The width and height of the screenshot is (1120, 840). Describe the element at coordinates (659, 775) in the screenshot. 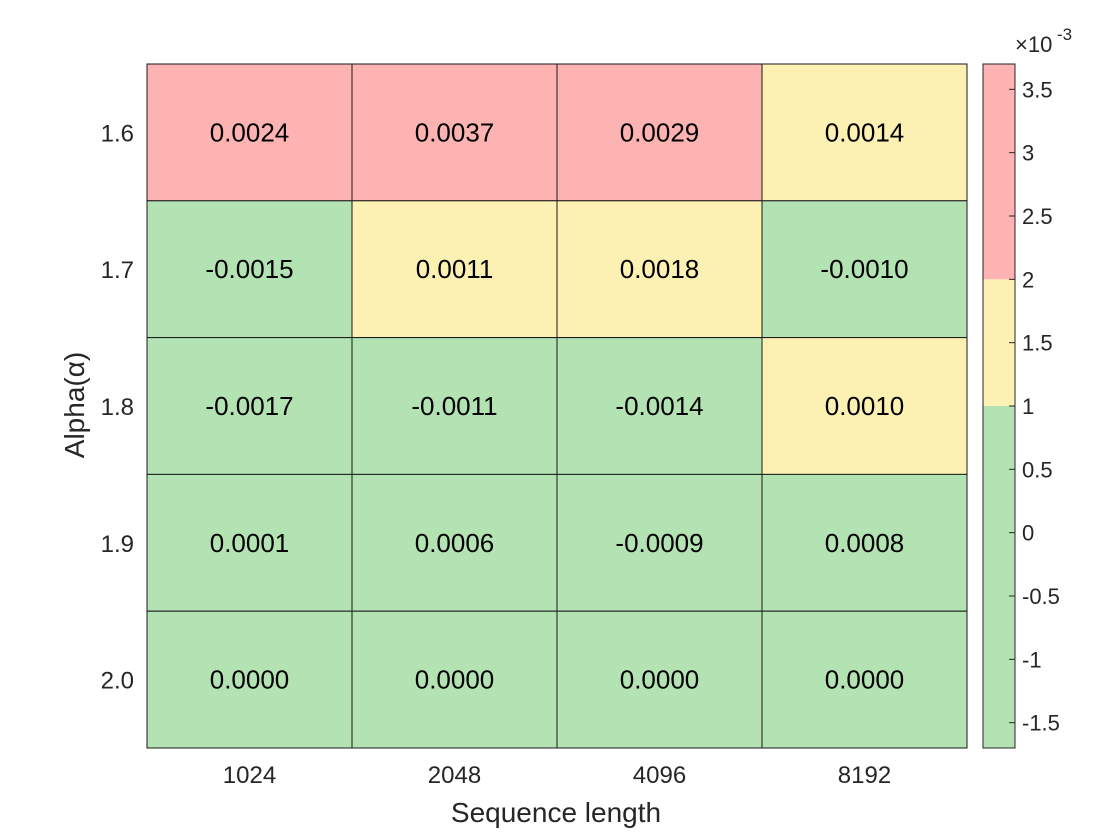

I see `x-tick-label: 4096` at that location.